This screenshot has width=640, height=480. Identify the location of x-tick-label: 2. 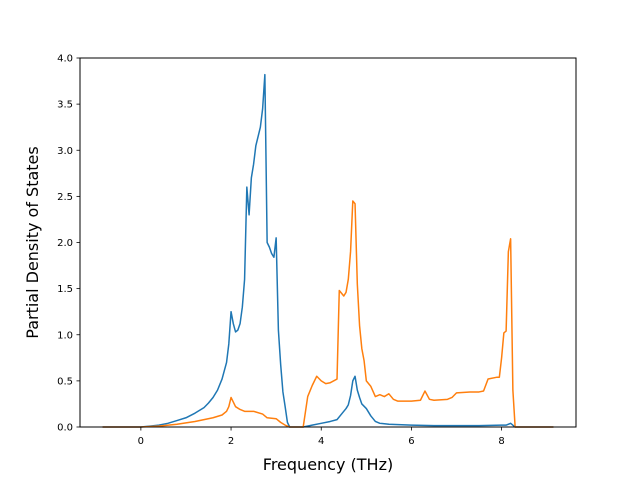
(231, 441).